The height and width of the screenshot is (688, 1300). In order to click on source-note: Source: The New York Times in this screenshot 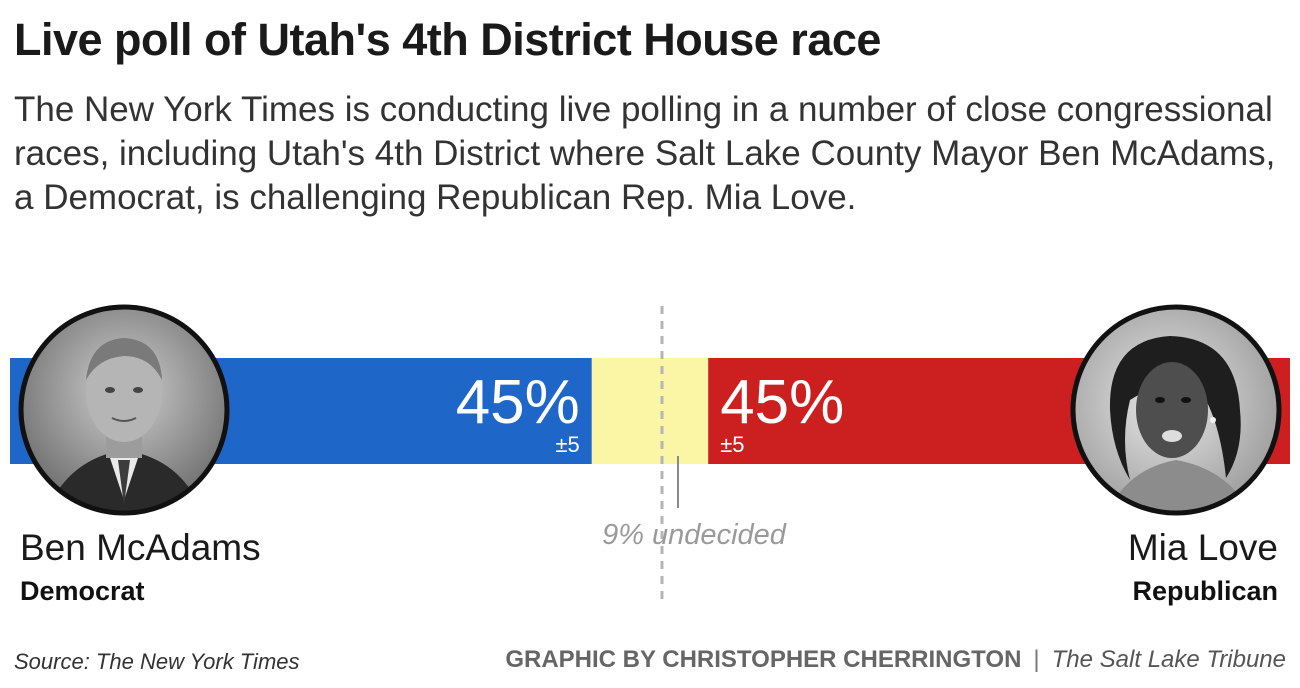, I will do `click(157, 661)`.